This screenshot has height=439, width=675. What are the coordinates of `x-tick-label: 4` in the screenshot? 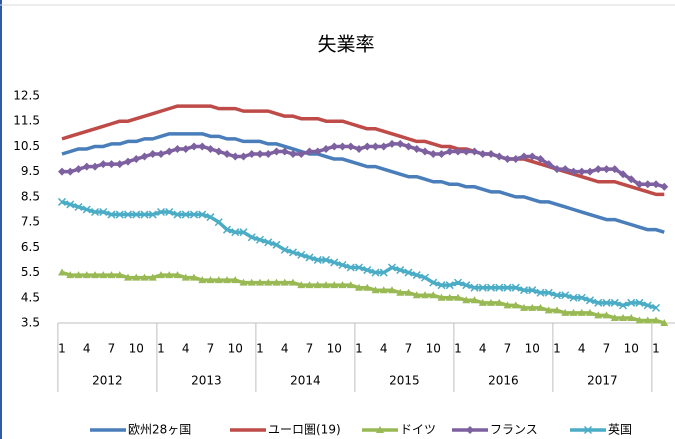 It's located at (582, 349).